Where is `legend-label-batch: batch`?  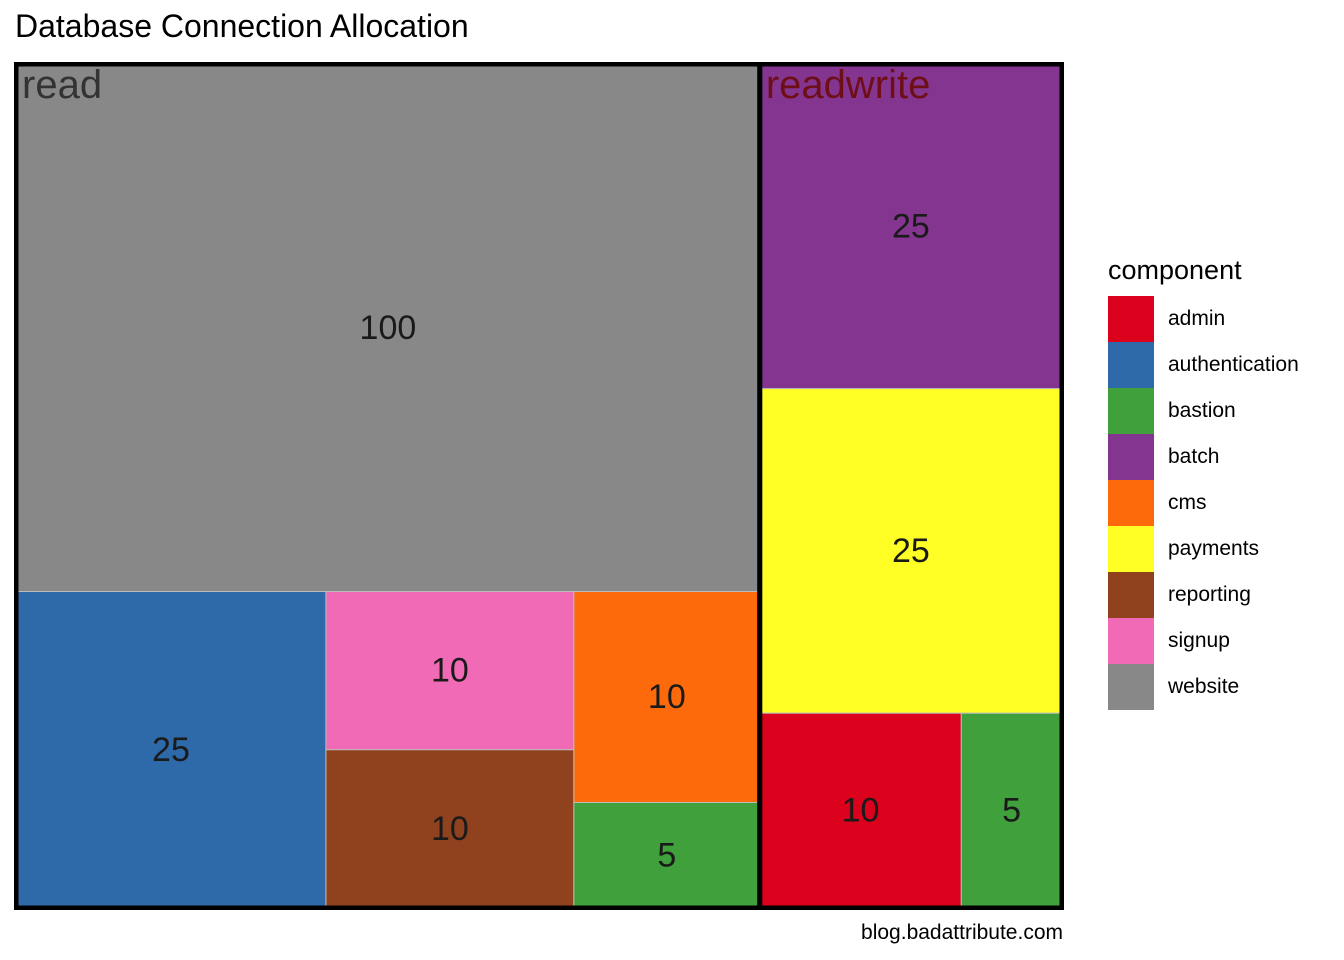
legend-label-batch: batch is located at coordinates (1194, 456).